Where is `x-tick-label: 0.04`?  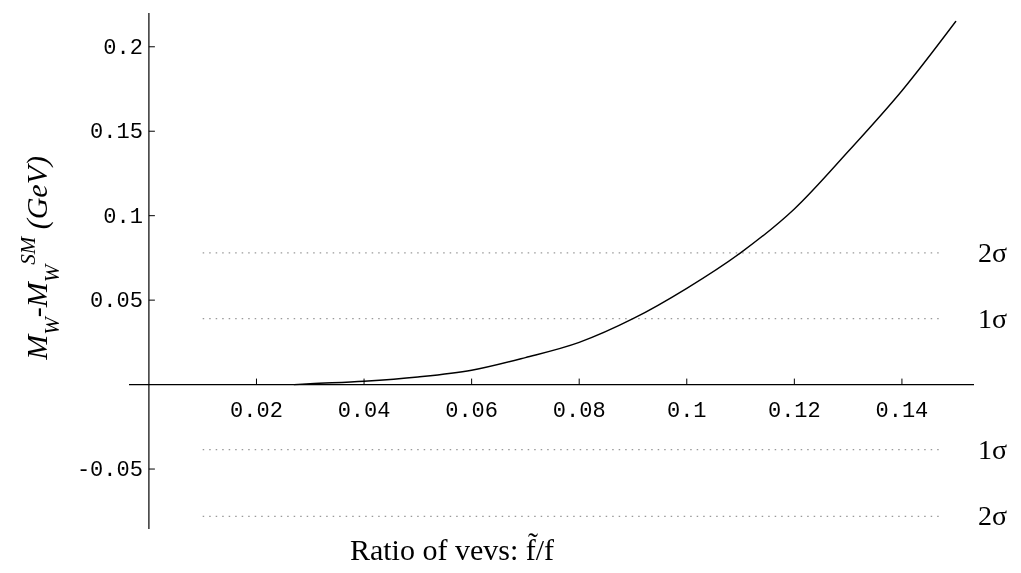
x-tick-label: 0.04 is located at coordinates (364, 411).